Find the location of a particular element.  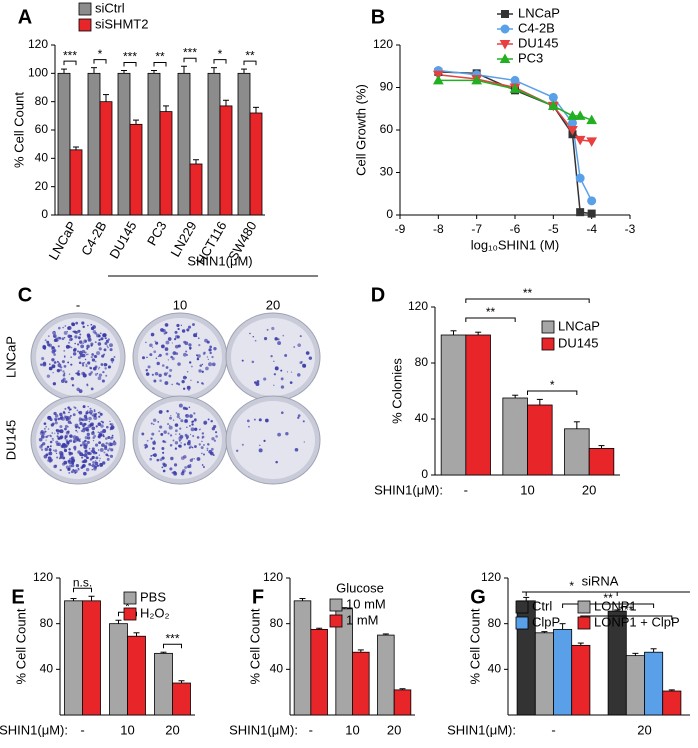

y-axis-label: Cell Growth (%) is located at coordinates (360, 130).